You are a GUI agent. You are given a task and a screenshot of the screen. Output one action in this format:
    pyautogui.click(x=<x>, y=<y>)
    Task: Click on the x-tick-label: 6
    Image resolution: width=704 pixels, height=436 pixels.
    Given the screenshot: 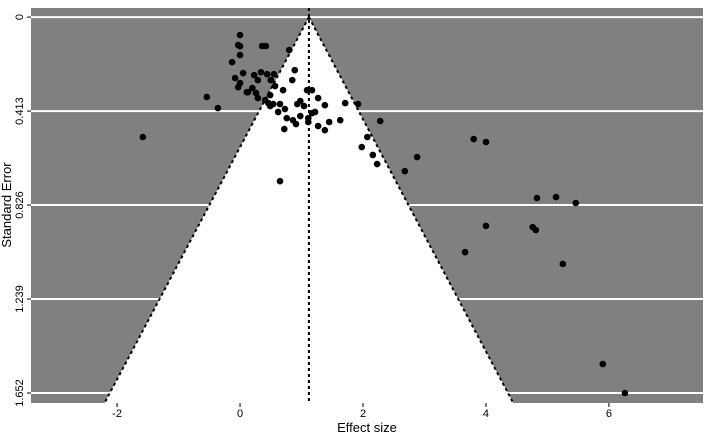 What is the action you would take?
    pyautogui.click(x=609, y=414)
    